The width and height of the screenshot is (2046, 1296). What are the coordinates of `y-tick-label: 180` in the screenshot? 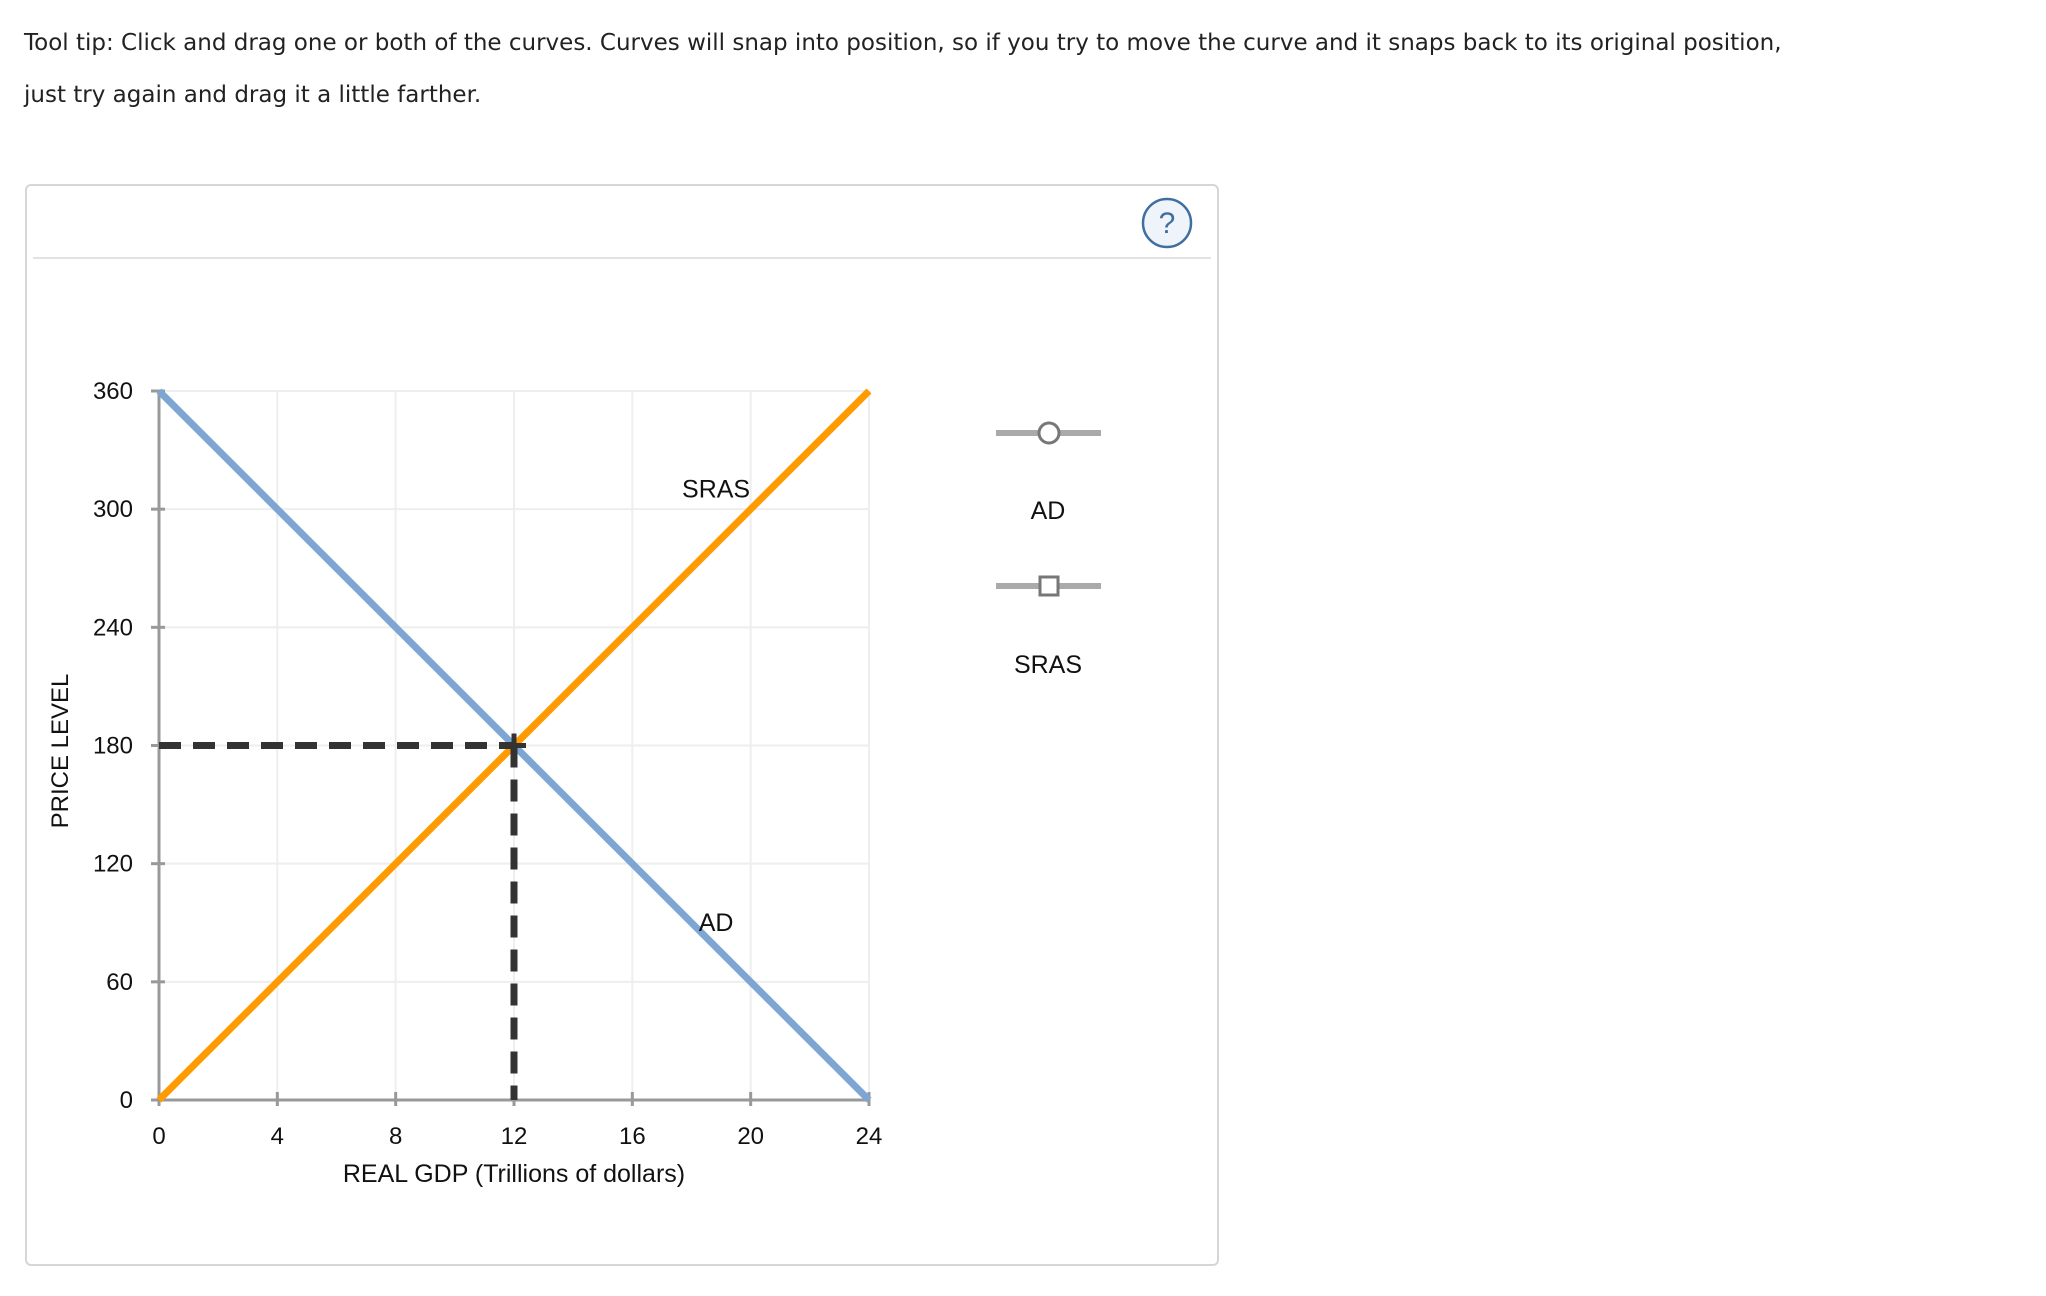 It's located at (113, 746).